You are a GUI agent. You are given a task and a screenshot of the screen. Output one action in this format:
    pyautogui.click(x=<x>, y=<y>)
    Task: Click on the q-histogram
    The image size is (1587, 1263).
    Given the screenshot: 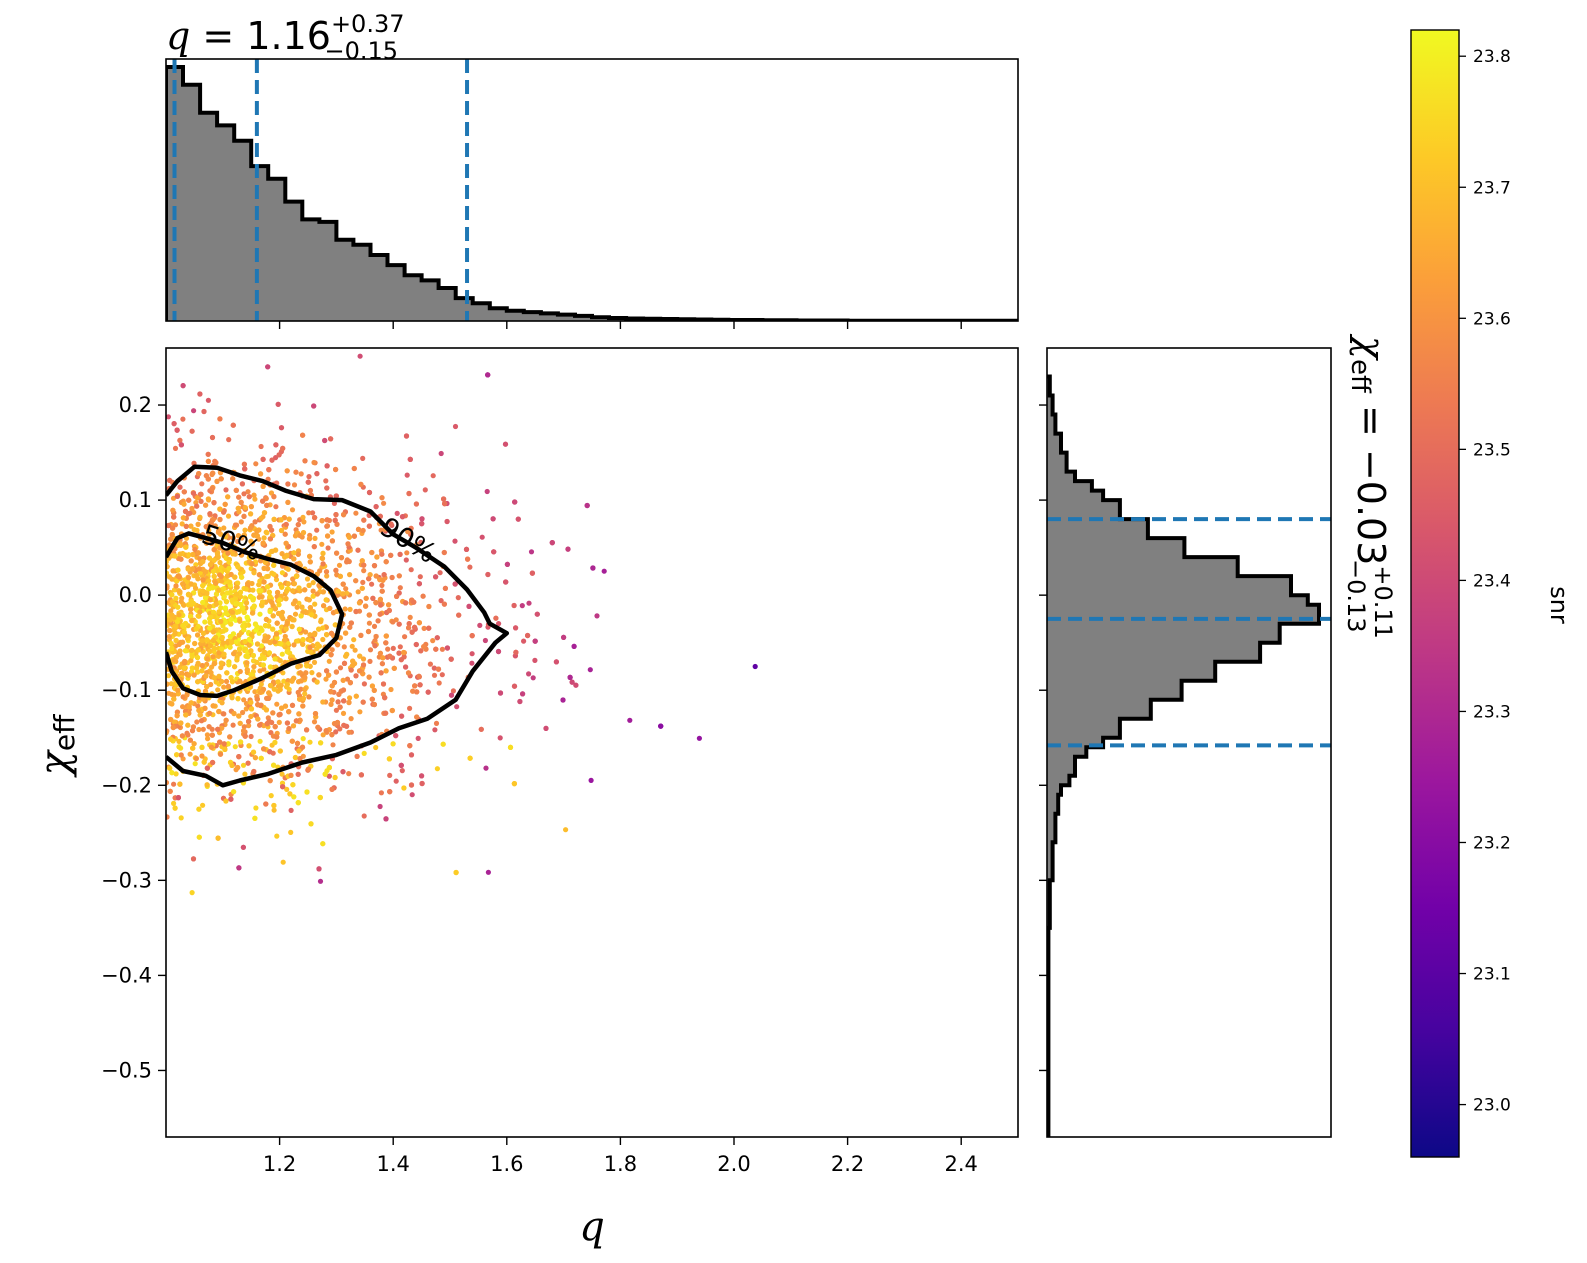 What is the action you would take?
    pyautogui.click(x=592, y=190)
    